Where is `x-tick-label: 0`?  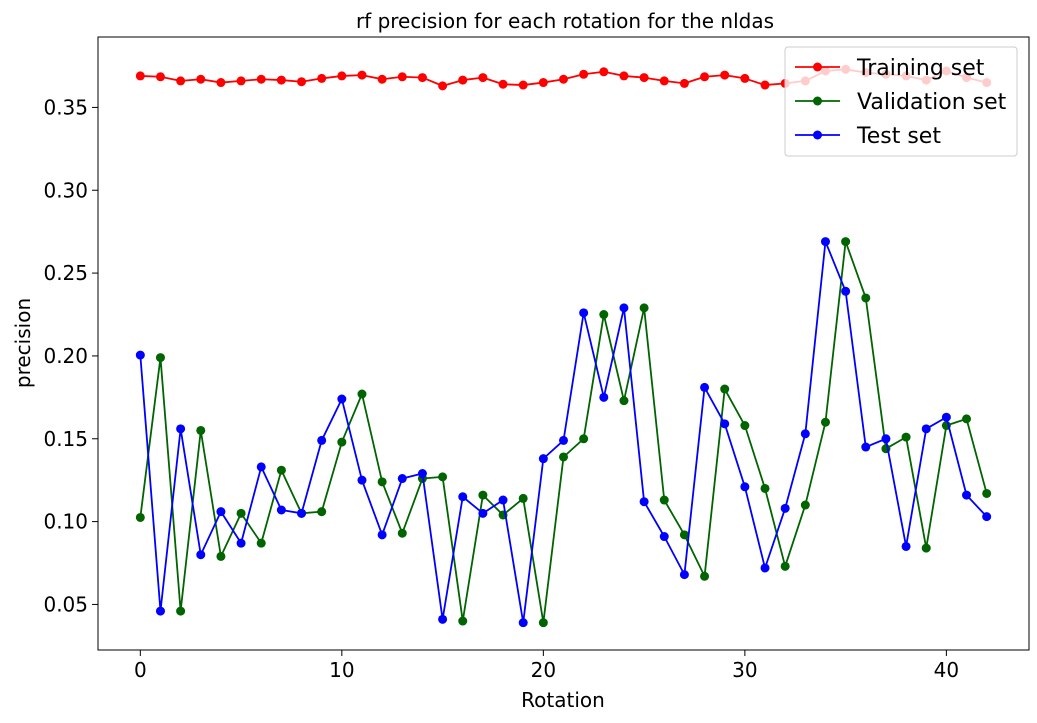 x-tick-label: 0 is located at coordinates (140, 670).